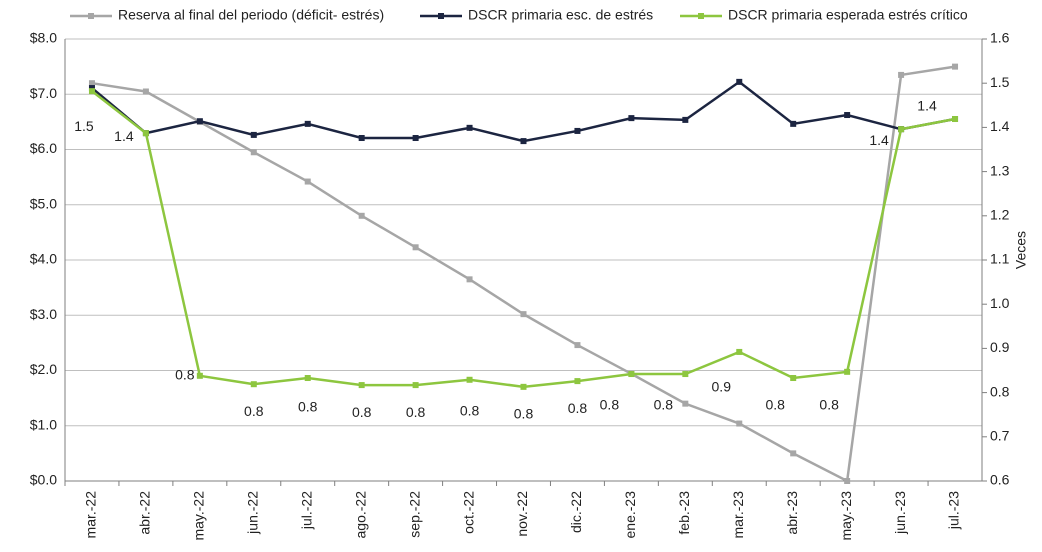  What do you see at coordinates (523, 111) in the screenshot?
I see `series-line` at bounding box center [523, 111].